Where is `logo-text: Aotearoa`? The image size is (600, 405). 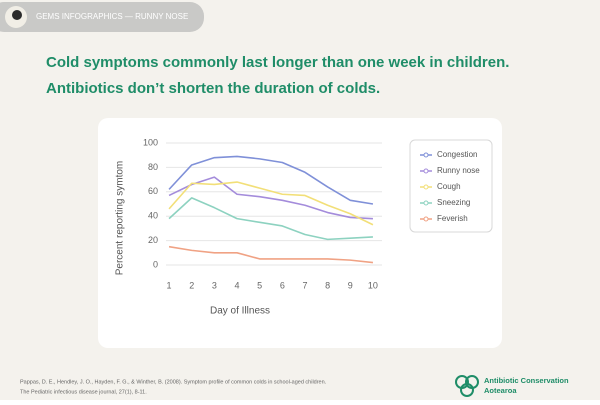 logo-text: Aotearoa is located at coordinates (500, 390).